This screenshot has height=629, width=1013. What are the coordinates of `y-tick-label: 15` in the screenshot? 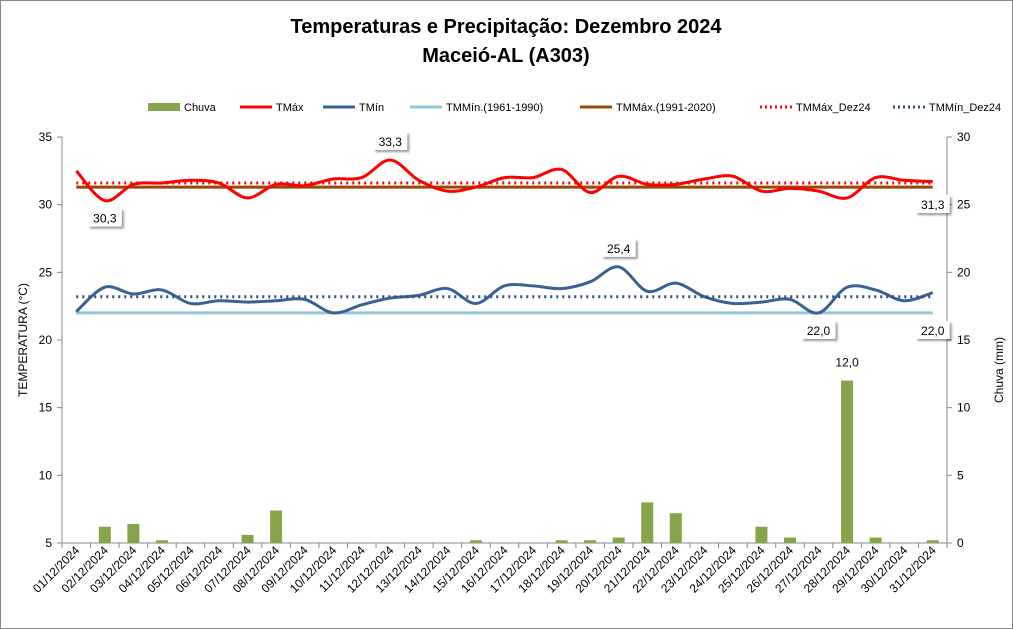 It's located at (46, 408).